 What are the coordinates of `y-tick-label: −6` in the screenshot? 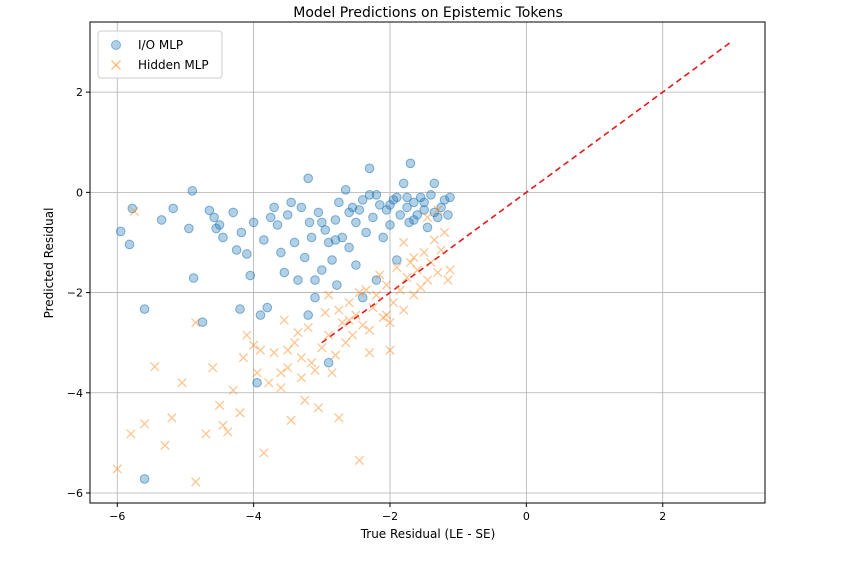 It's located at (75, 493).